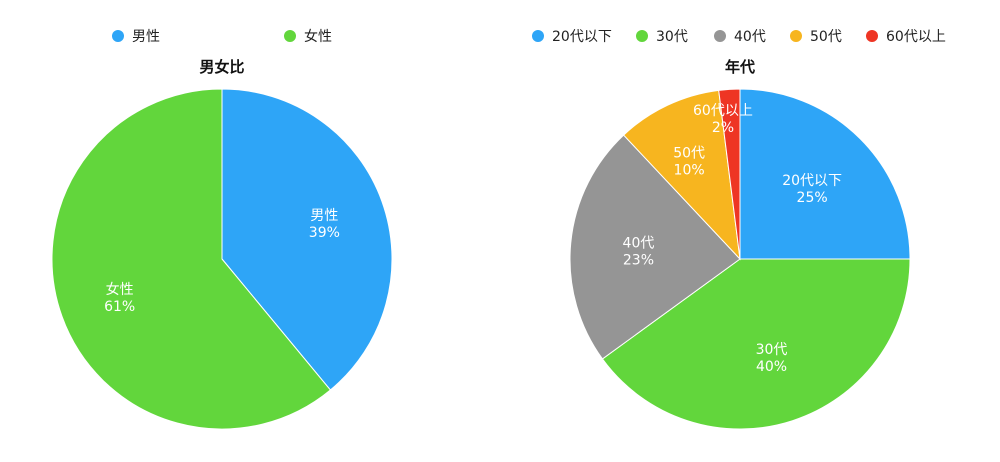 The image size is (1000, 462). What do you see at coordinates (119, 307) in the screenshot?
I see `slice-value-1-2: 61%` at bounding box center [119, 307].